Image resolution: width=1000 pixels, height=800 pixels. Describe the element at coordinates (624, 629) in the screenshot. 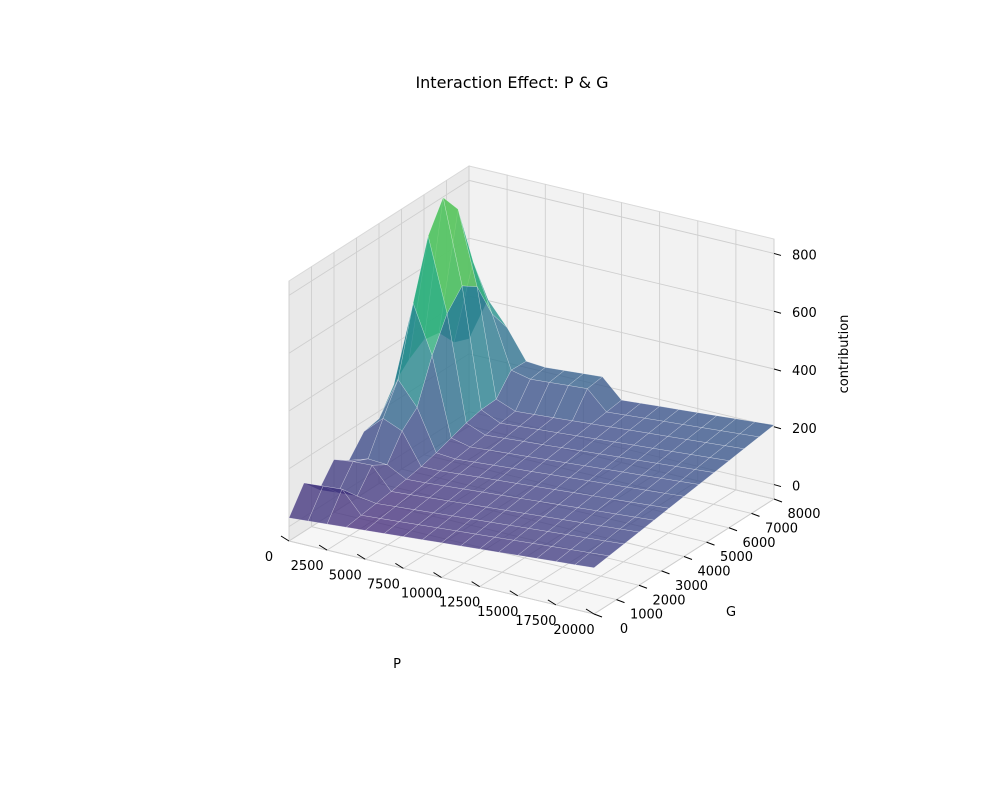

I see `y-tick-label: 0` at that location.